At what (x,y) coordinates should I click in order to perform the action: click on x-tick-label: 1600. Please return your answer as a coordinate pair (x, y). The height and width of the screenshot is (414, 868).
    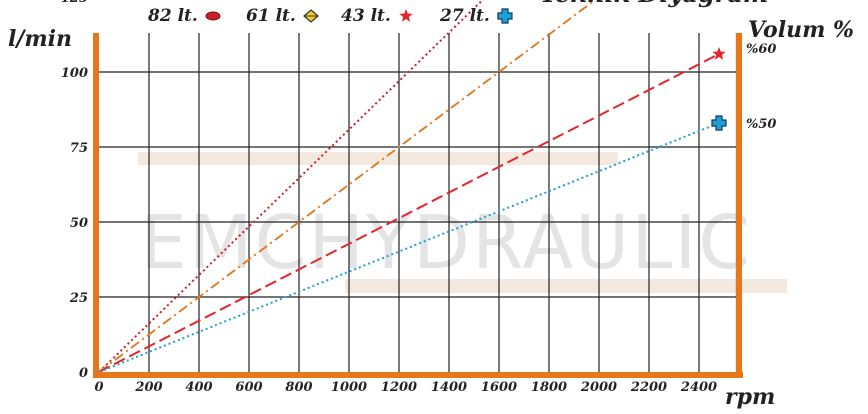
    Looking at the image, I should click on (499, 387).